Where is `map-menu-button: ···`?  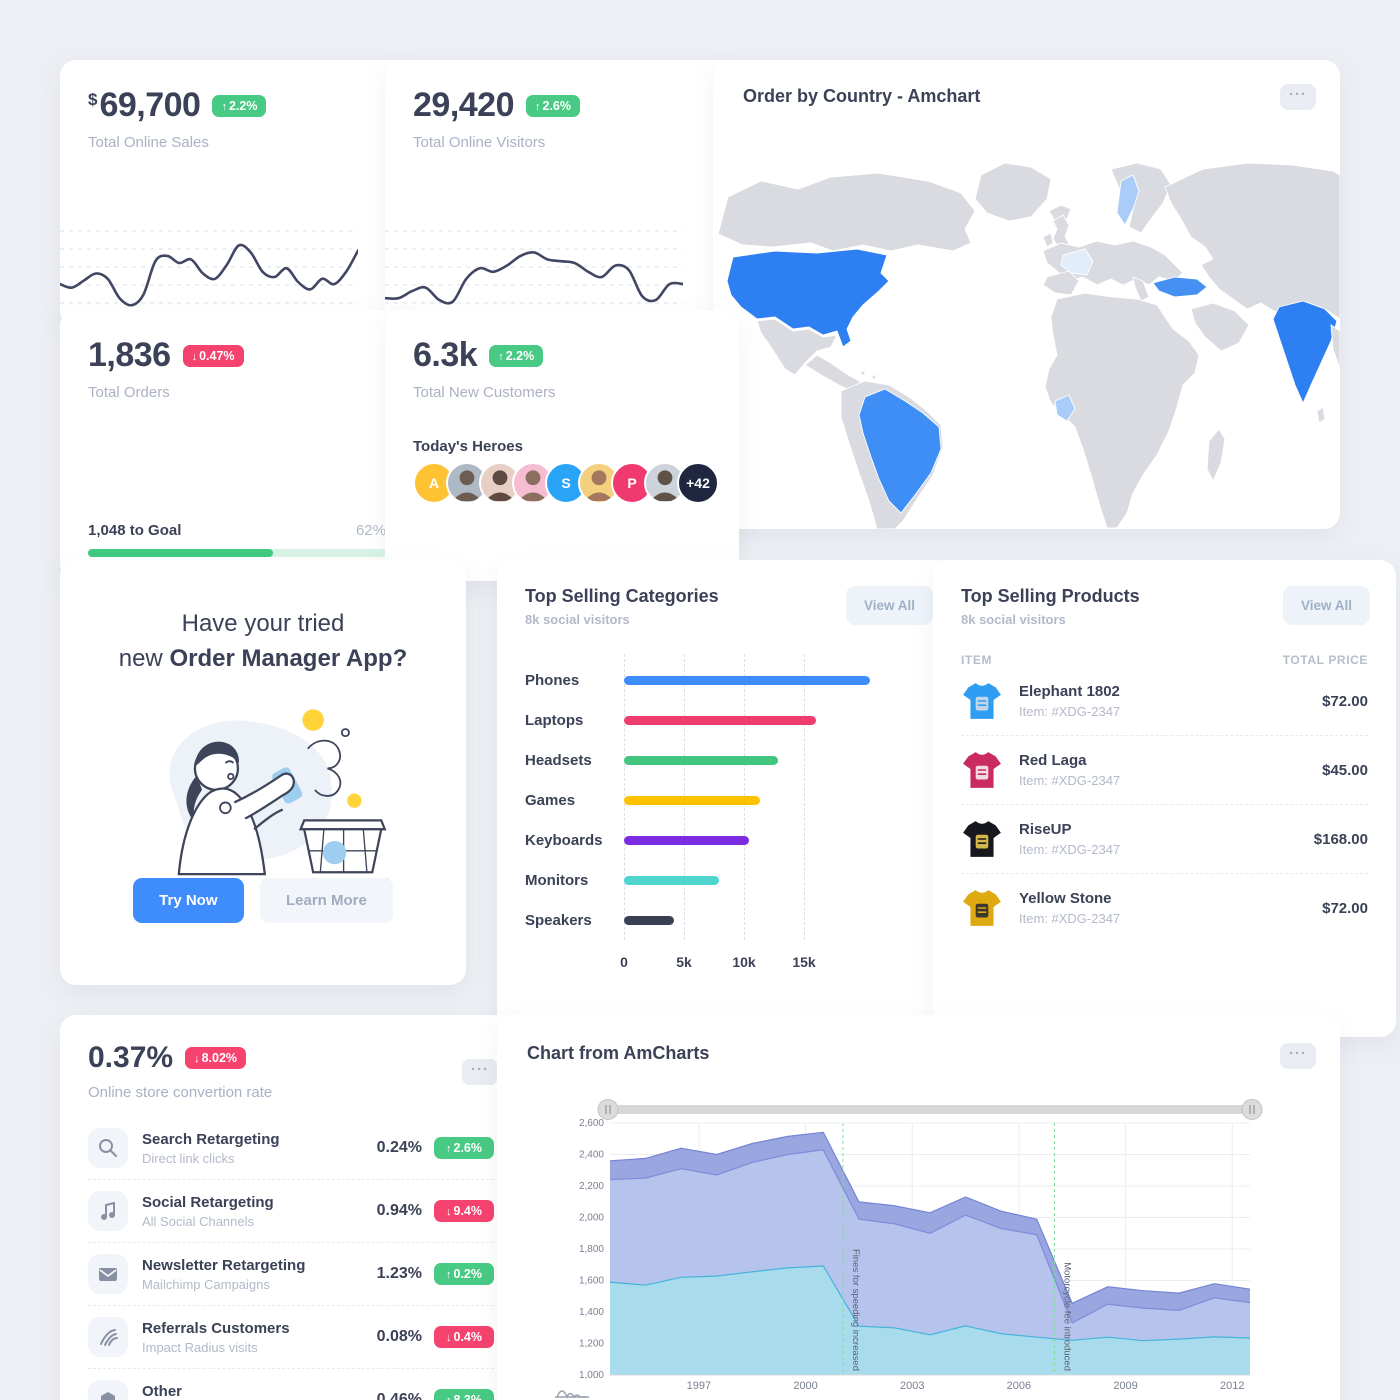 map-menu-button: ··· is located at coordinates (1298, 97).